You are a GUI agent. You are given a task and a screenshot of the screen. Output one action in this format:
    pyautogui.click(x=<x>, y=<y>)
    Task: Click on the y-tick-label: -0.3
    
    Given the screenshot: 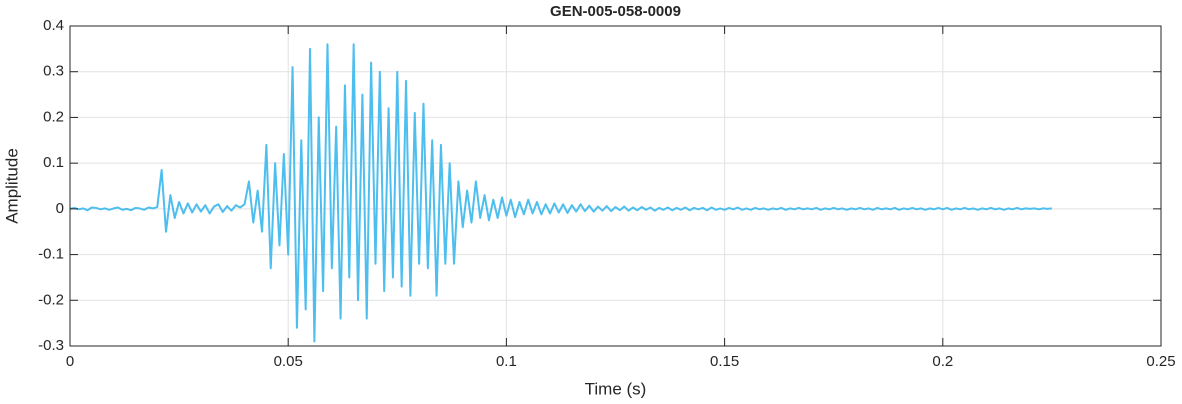 What is the action you would take?
    pyautogui.click(x=51, y=345)
    